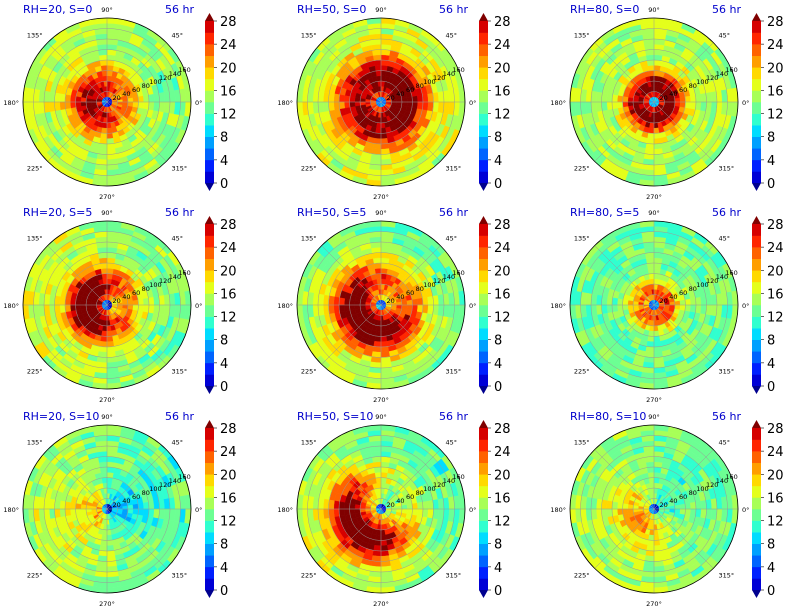 The height and width of the screenshot is (612, 785). What do you see at coordinates (724, 36) in the screenshot?
I see `azimuth-tick-label: 45°` at bounding box center [724, 36].